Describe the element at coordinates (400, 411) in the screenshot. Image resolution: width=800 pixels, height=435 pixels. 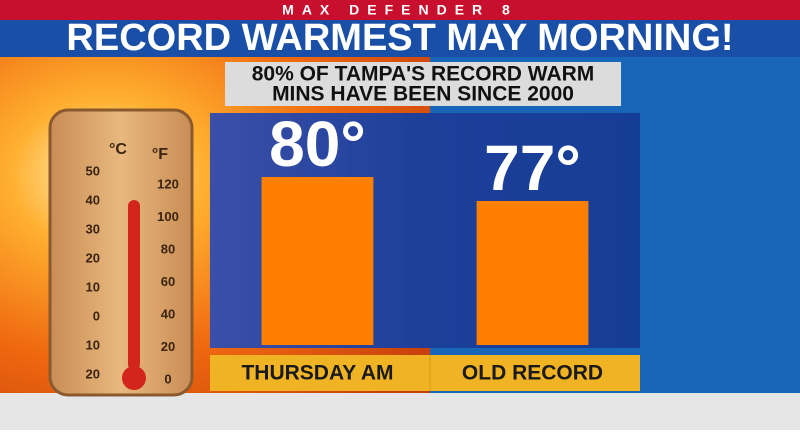
I see `bottom-strip` at that location.